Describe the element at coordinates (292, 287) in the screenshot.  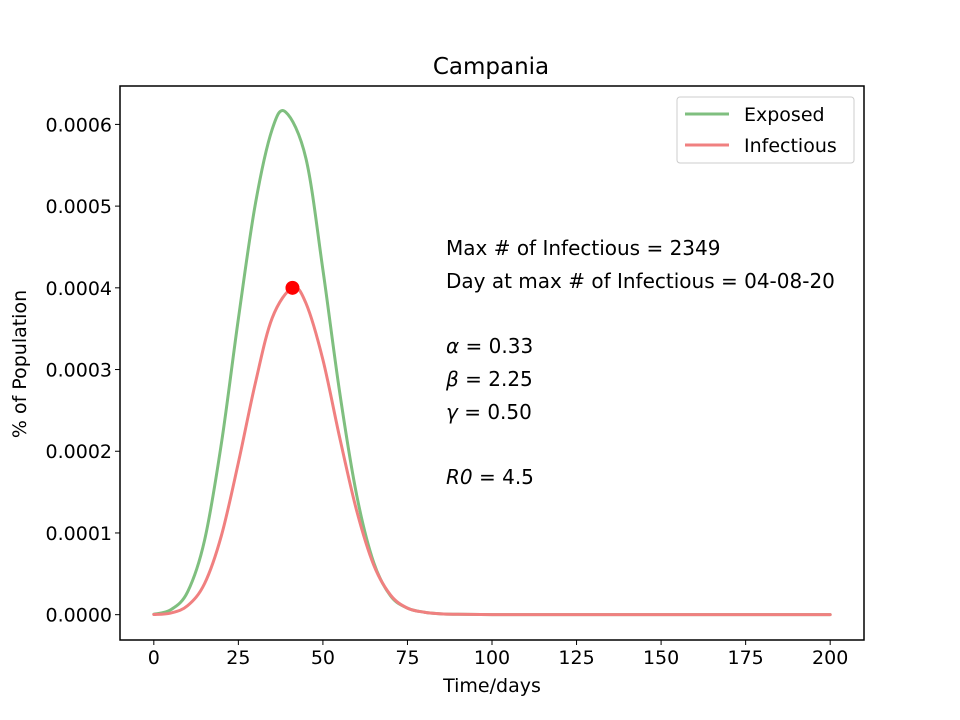
I see `max-infectious-marker` at that location.